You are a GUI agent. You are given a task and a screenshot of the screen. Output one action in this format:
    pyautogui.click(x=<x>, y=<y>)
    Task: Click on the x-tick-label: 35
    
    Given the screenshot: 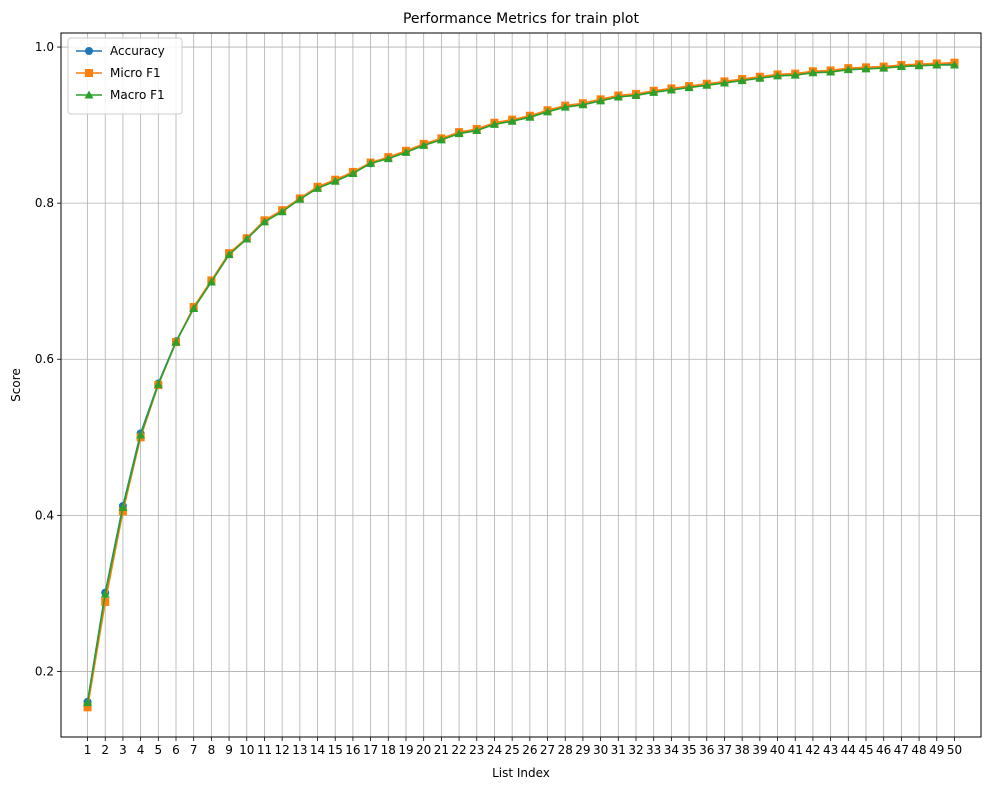 What is the action you would take?
    pyautogui.click(x=688, y=750)
    